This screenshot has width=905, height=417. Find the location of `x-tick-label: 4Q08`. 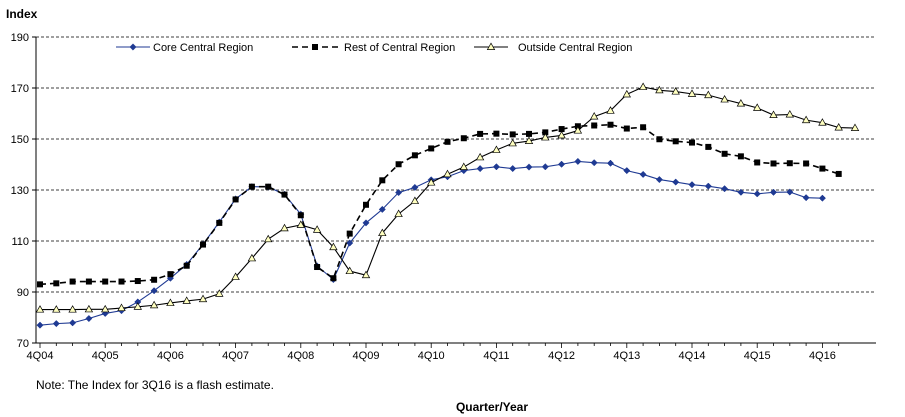

x-tick-label: 4Q08 is located at coordinates (300, 356).